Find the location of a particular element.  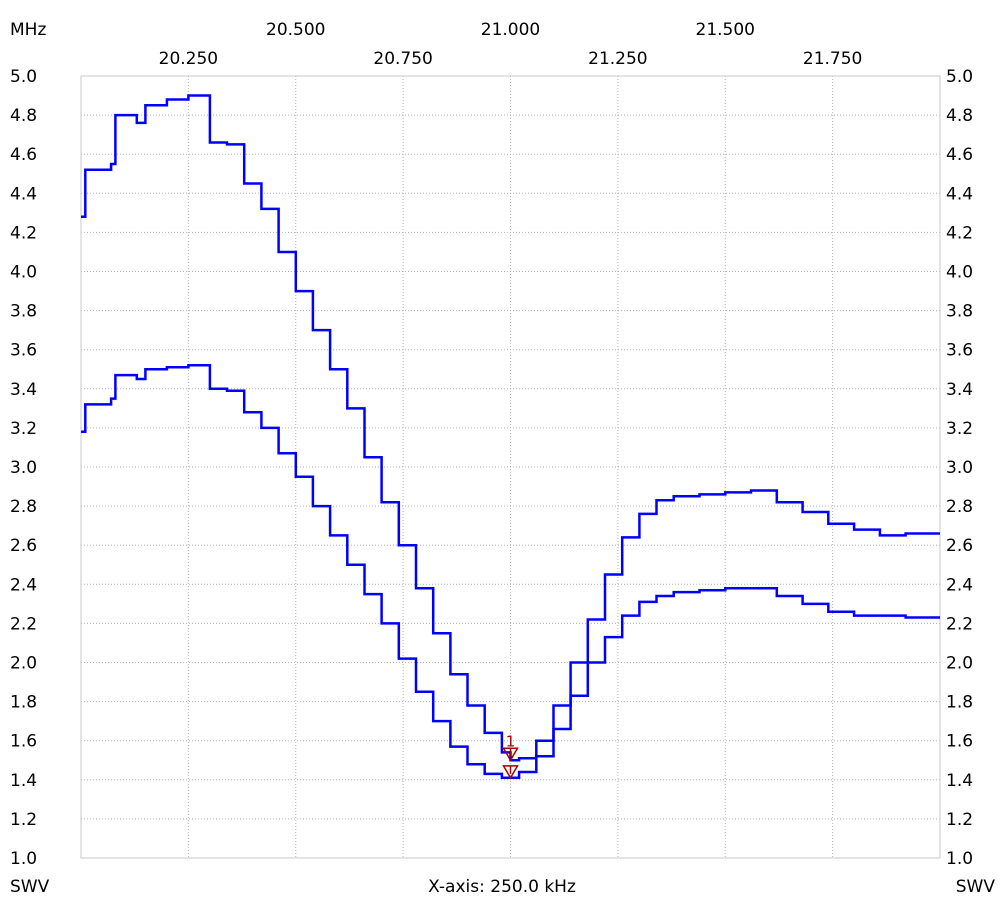

x-axis-caption: X-axis: 250.0 kHz is located at coordinates (502, 887).